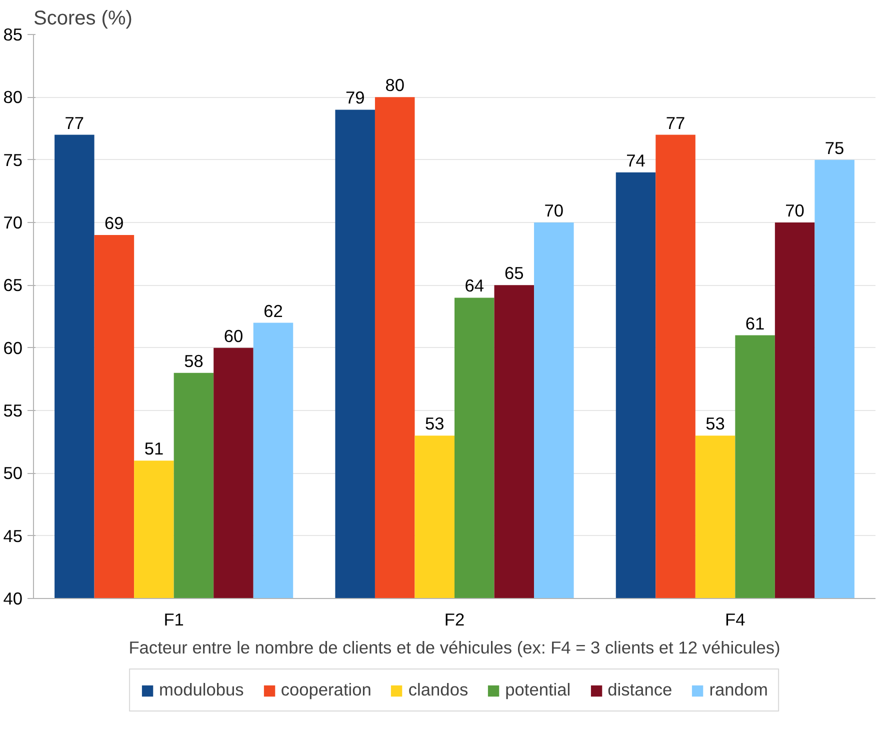 The image size is (893, 744). Describe the element at coordinates (13, 222) in the screenshot. I see `y-tick-label: 70` at that location.